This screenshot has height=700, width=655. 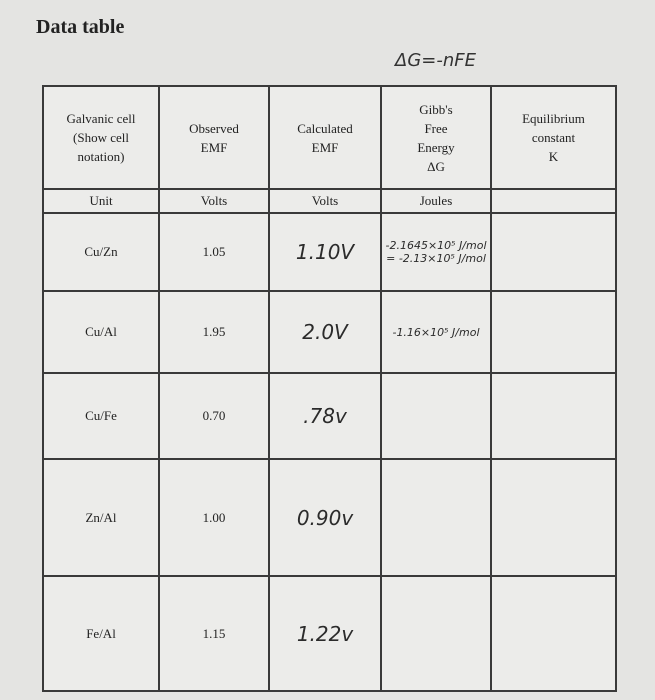 I want to click on observed-emf: 1.00, so click(x=214, y=517).